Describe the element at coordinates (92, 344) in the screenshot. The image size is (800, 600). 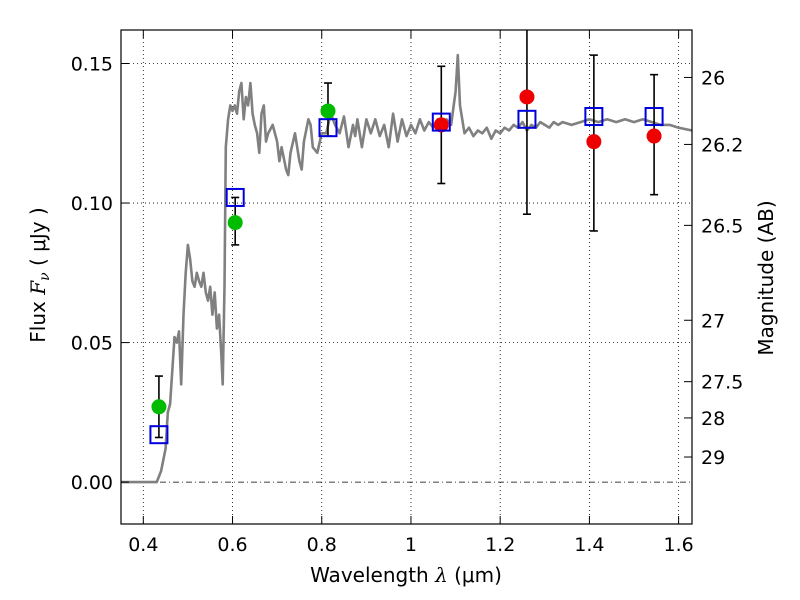
I see `y-tick-label: 0.05` at that location.